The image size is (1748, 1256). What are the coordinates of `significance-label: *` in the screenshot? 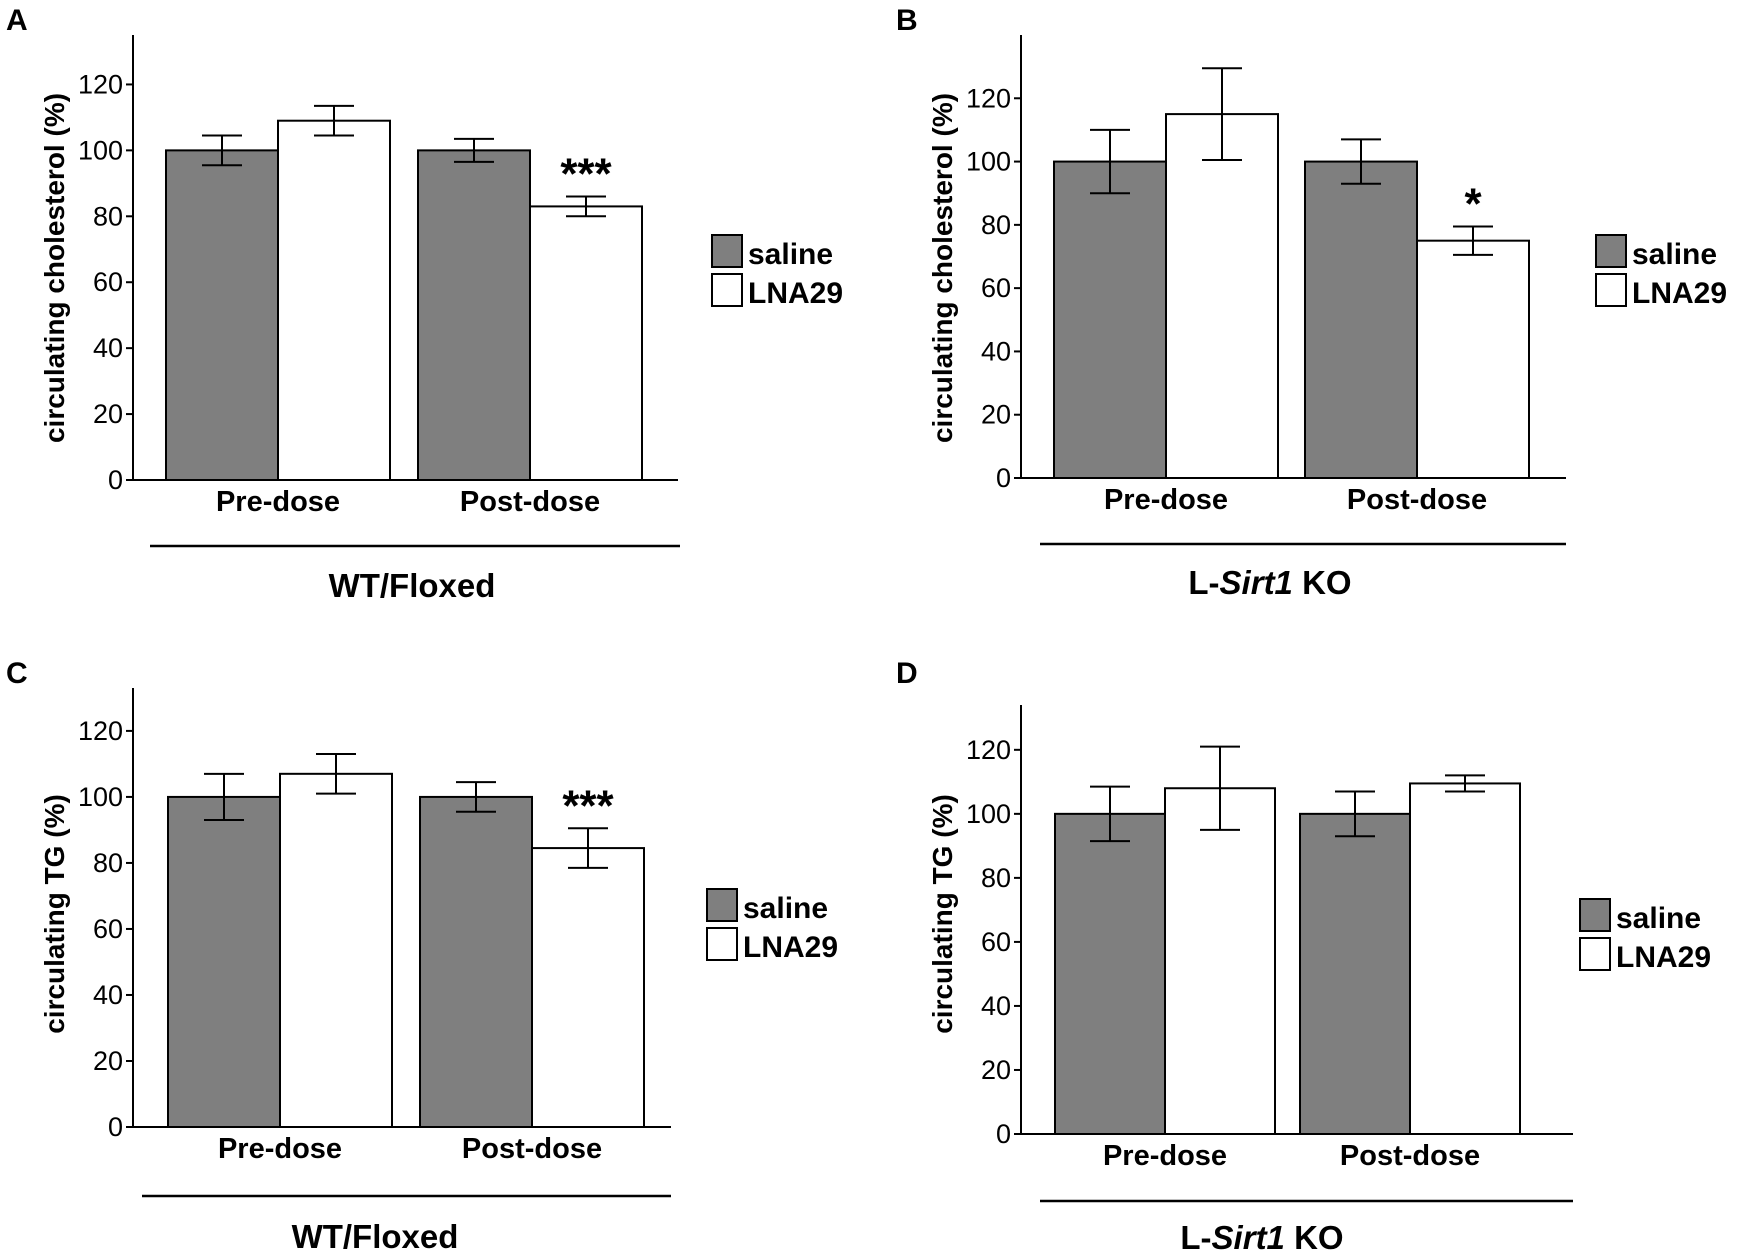 It's located at (1473, 203).